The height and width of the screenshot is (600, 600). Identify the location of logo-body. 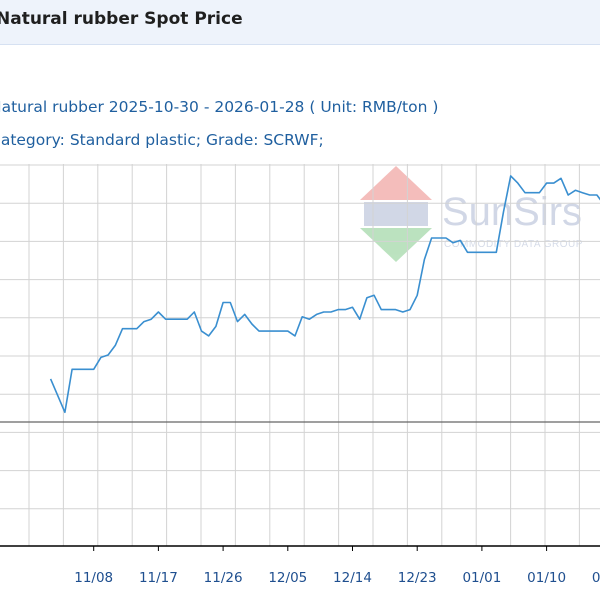
(396, 214).